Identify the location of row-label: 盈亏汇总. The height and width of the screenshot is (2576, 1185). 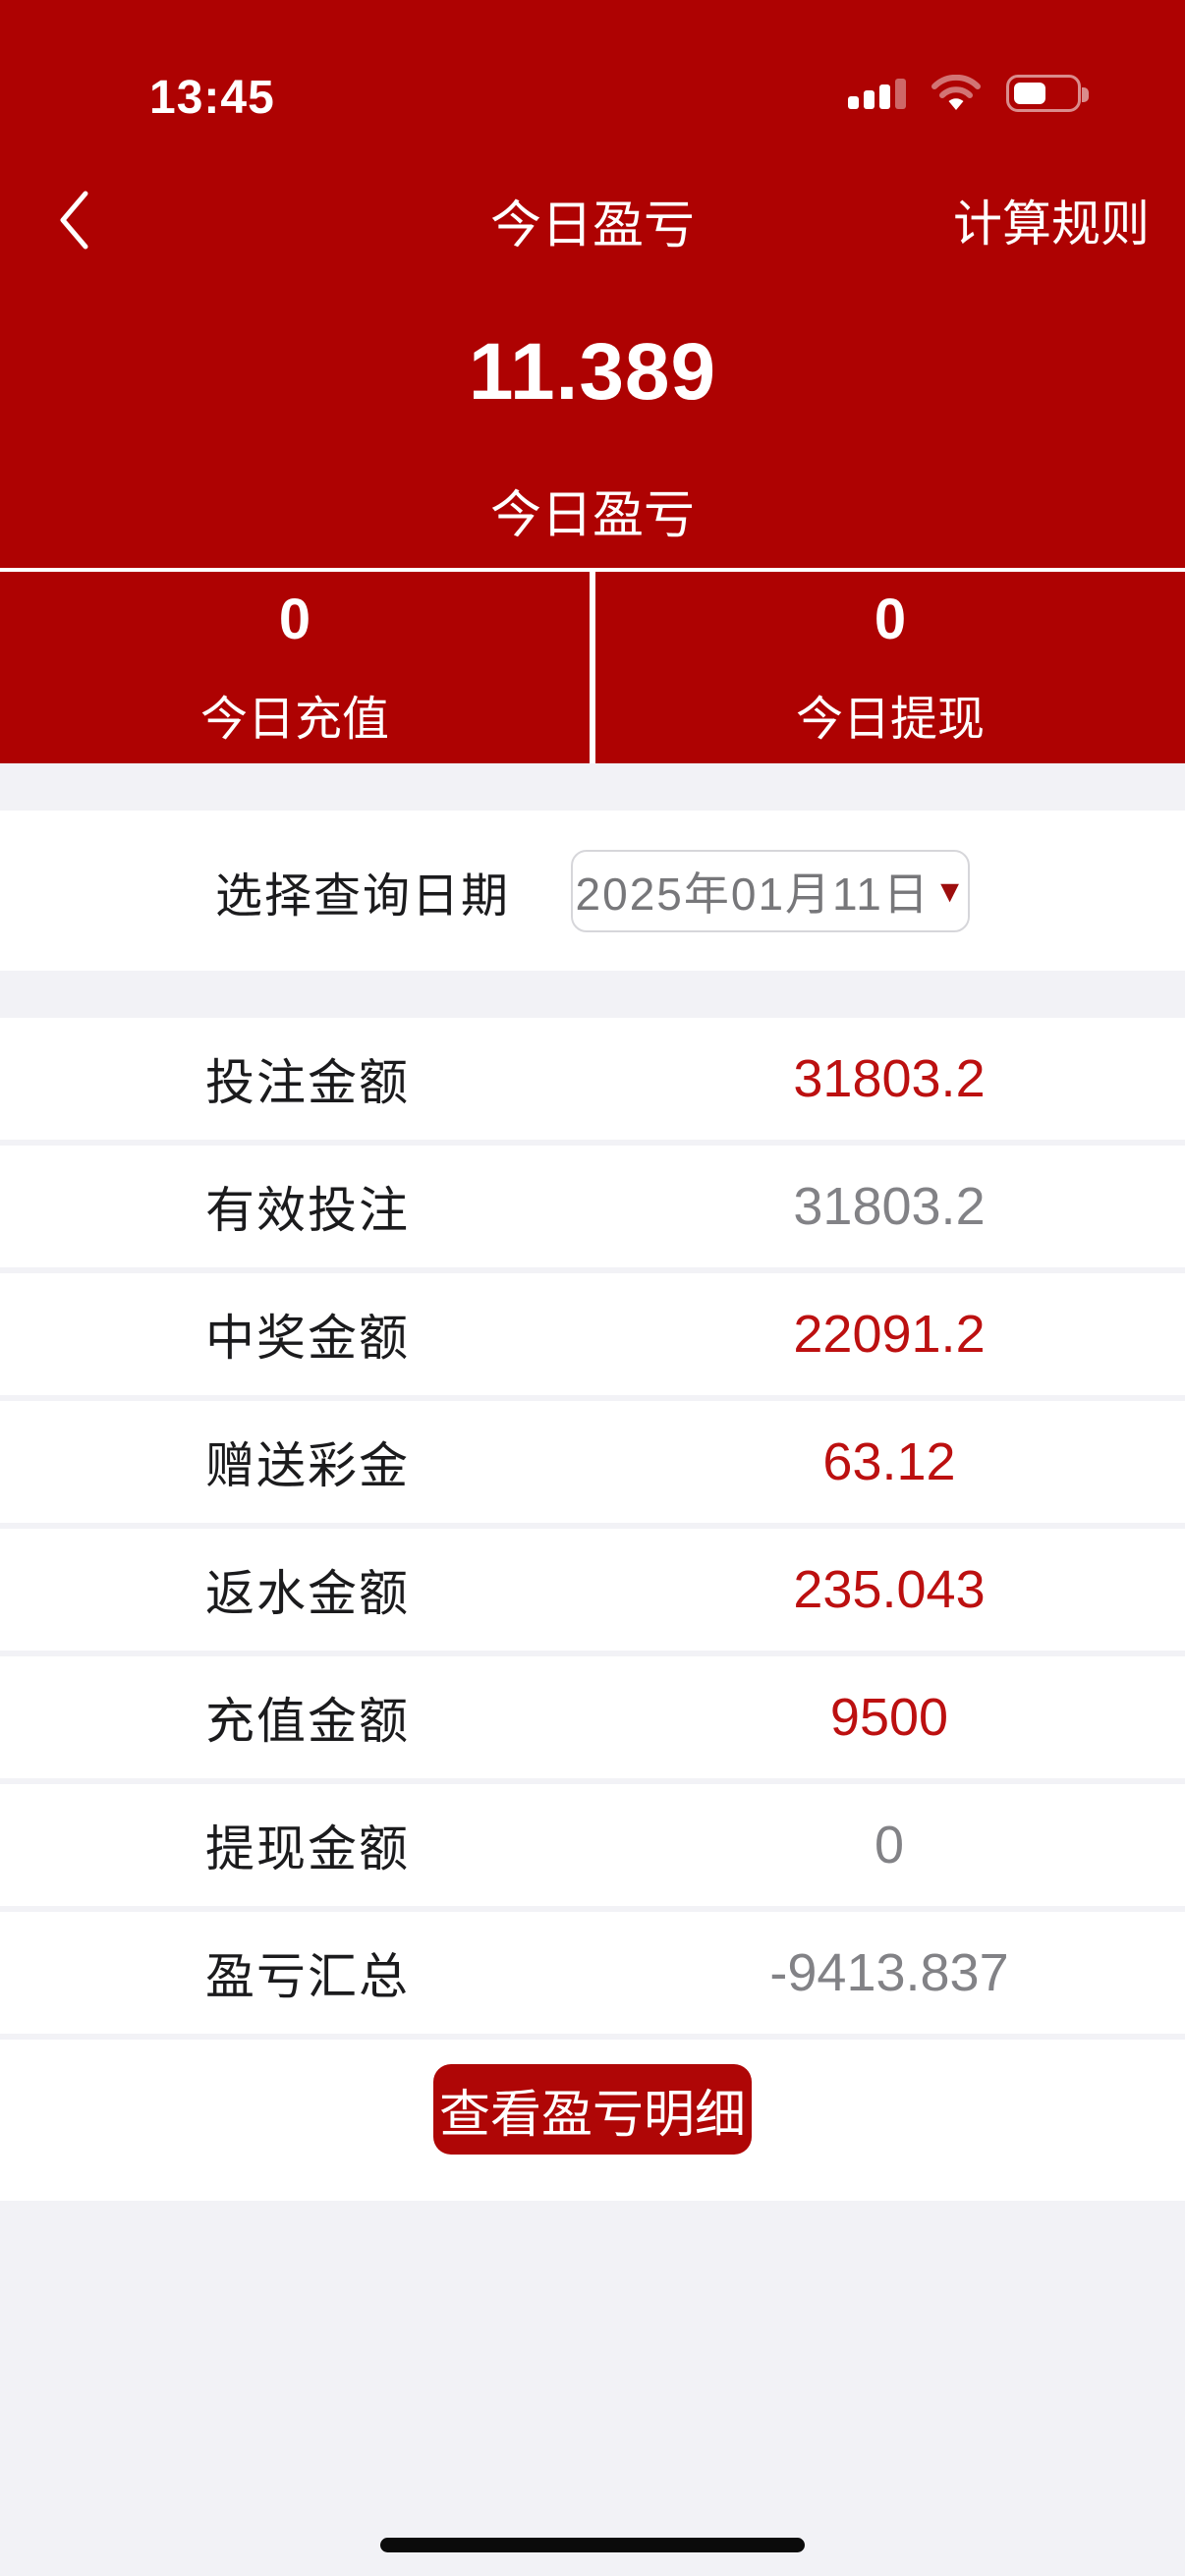
(308, 1976).